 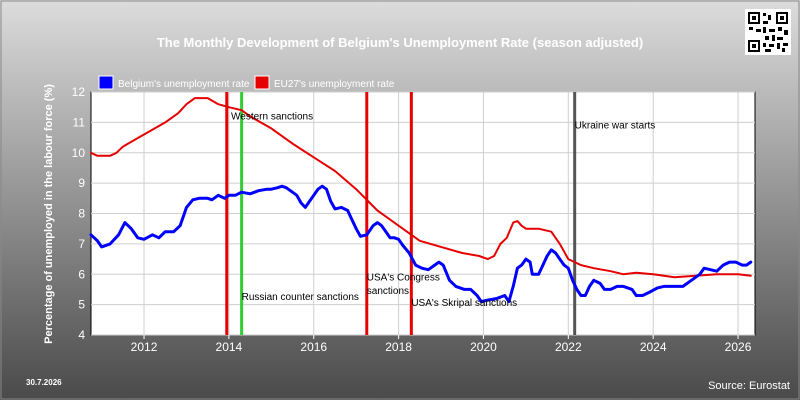 I want to click on annotation-label: Western sanctions, so click(x=272, y=116).